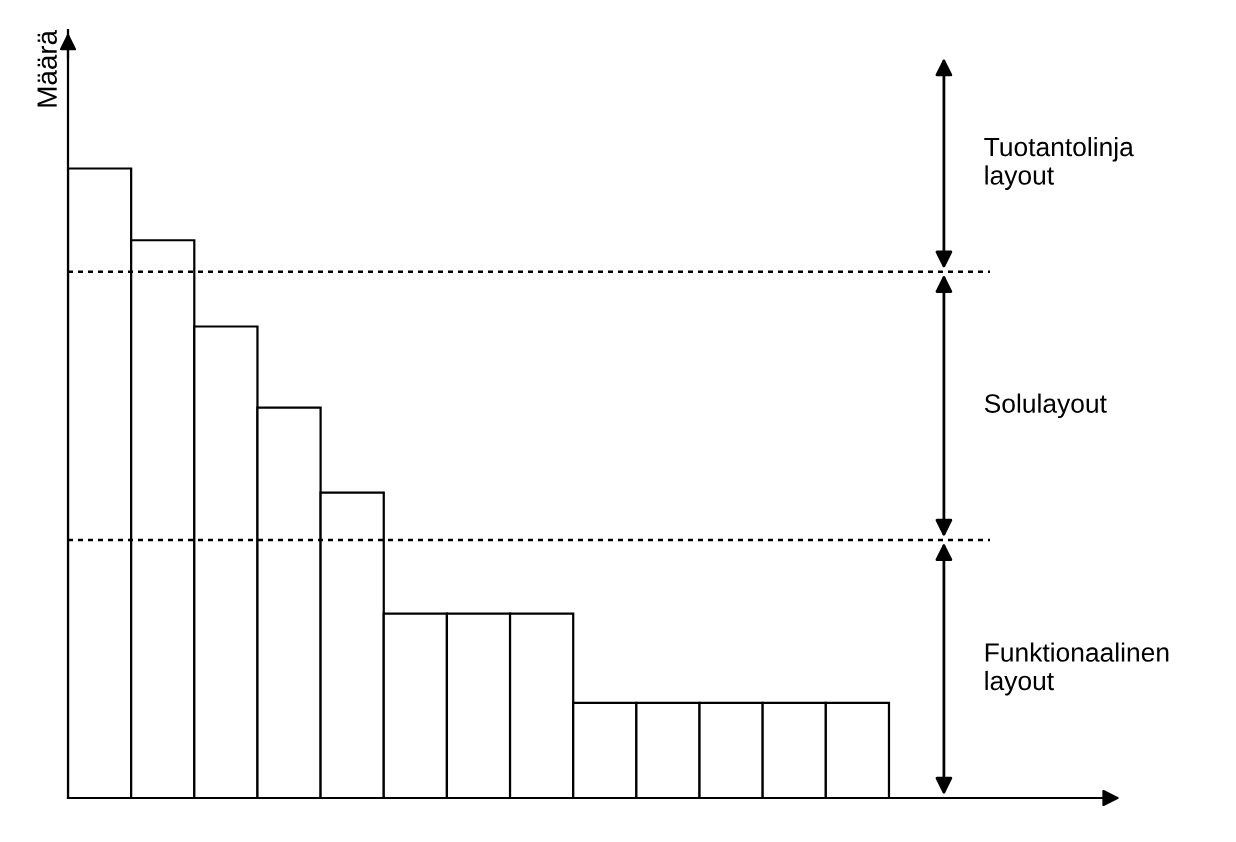  I want to click on text: Solulayout, so click(1045, 406).